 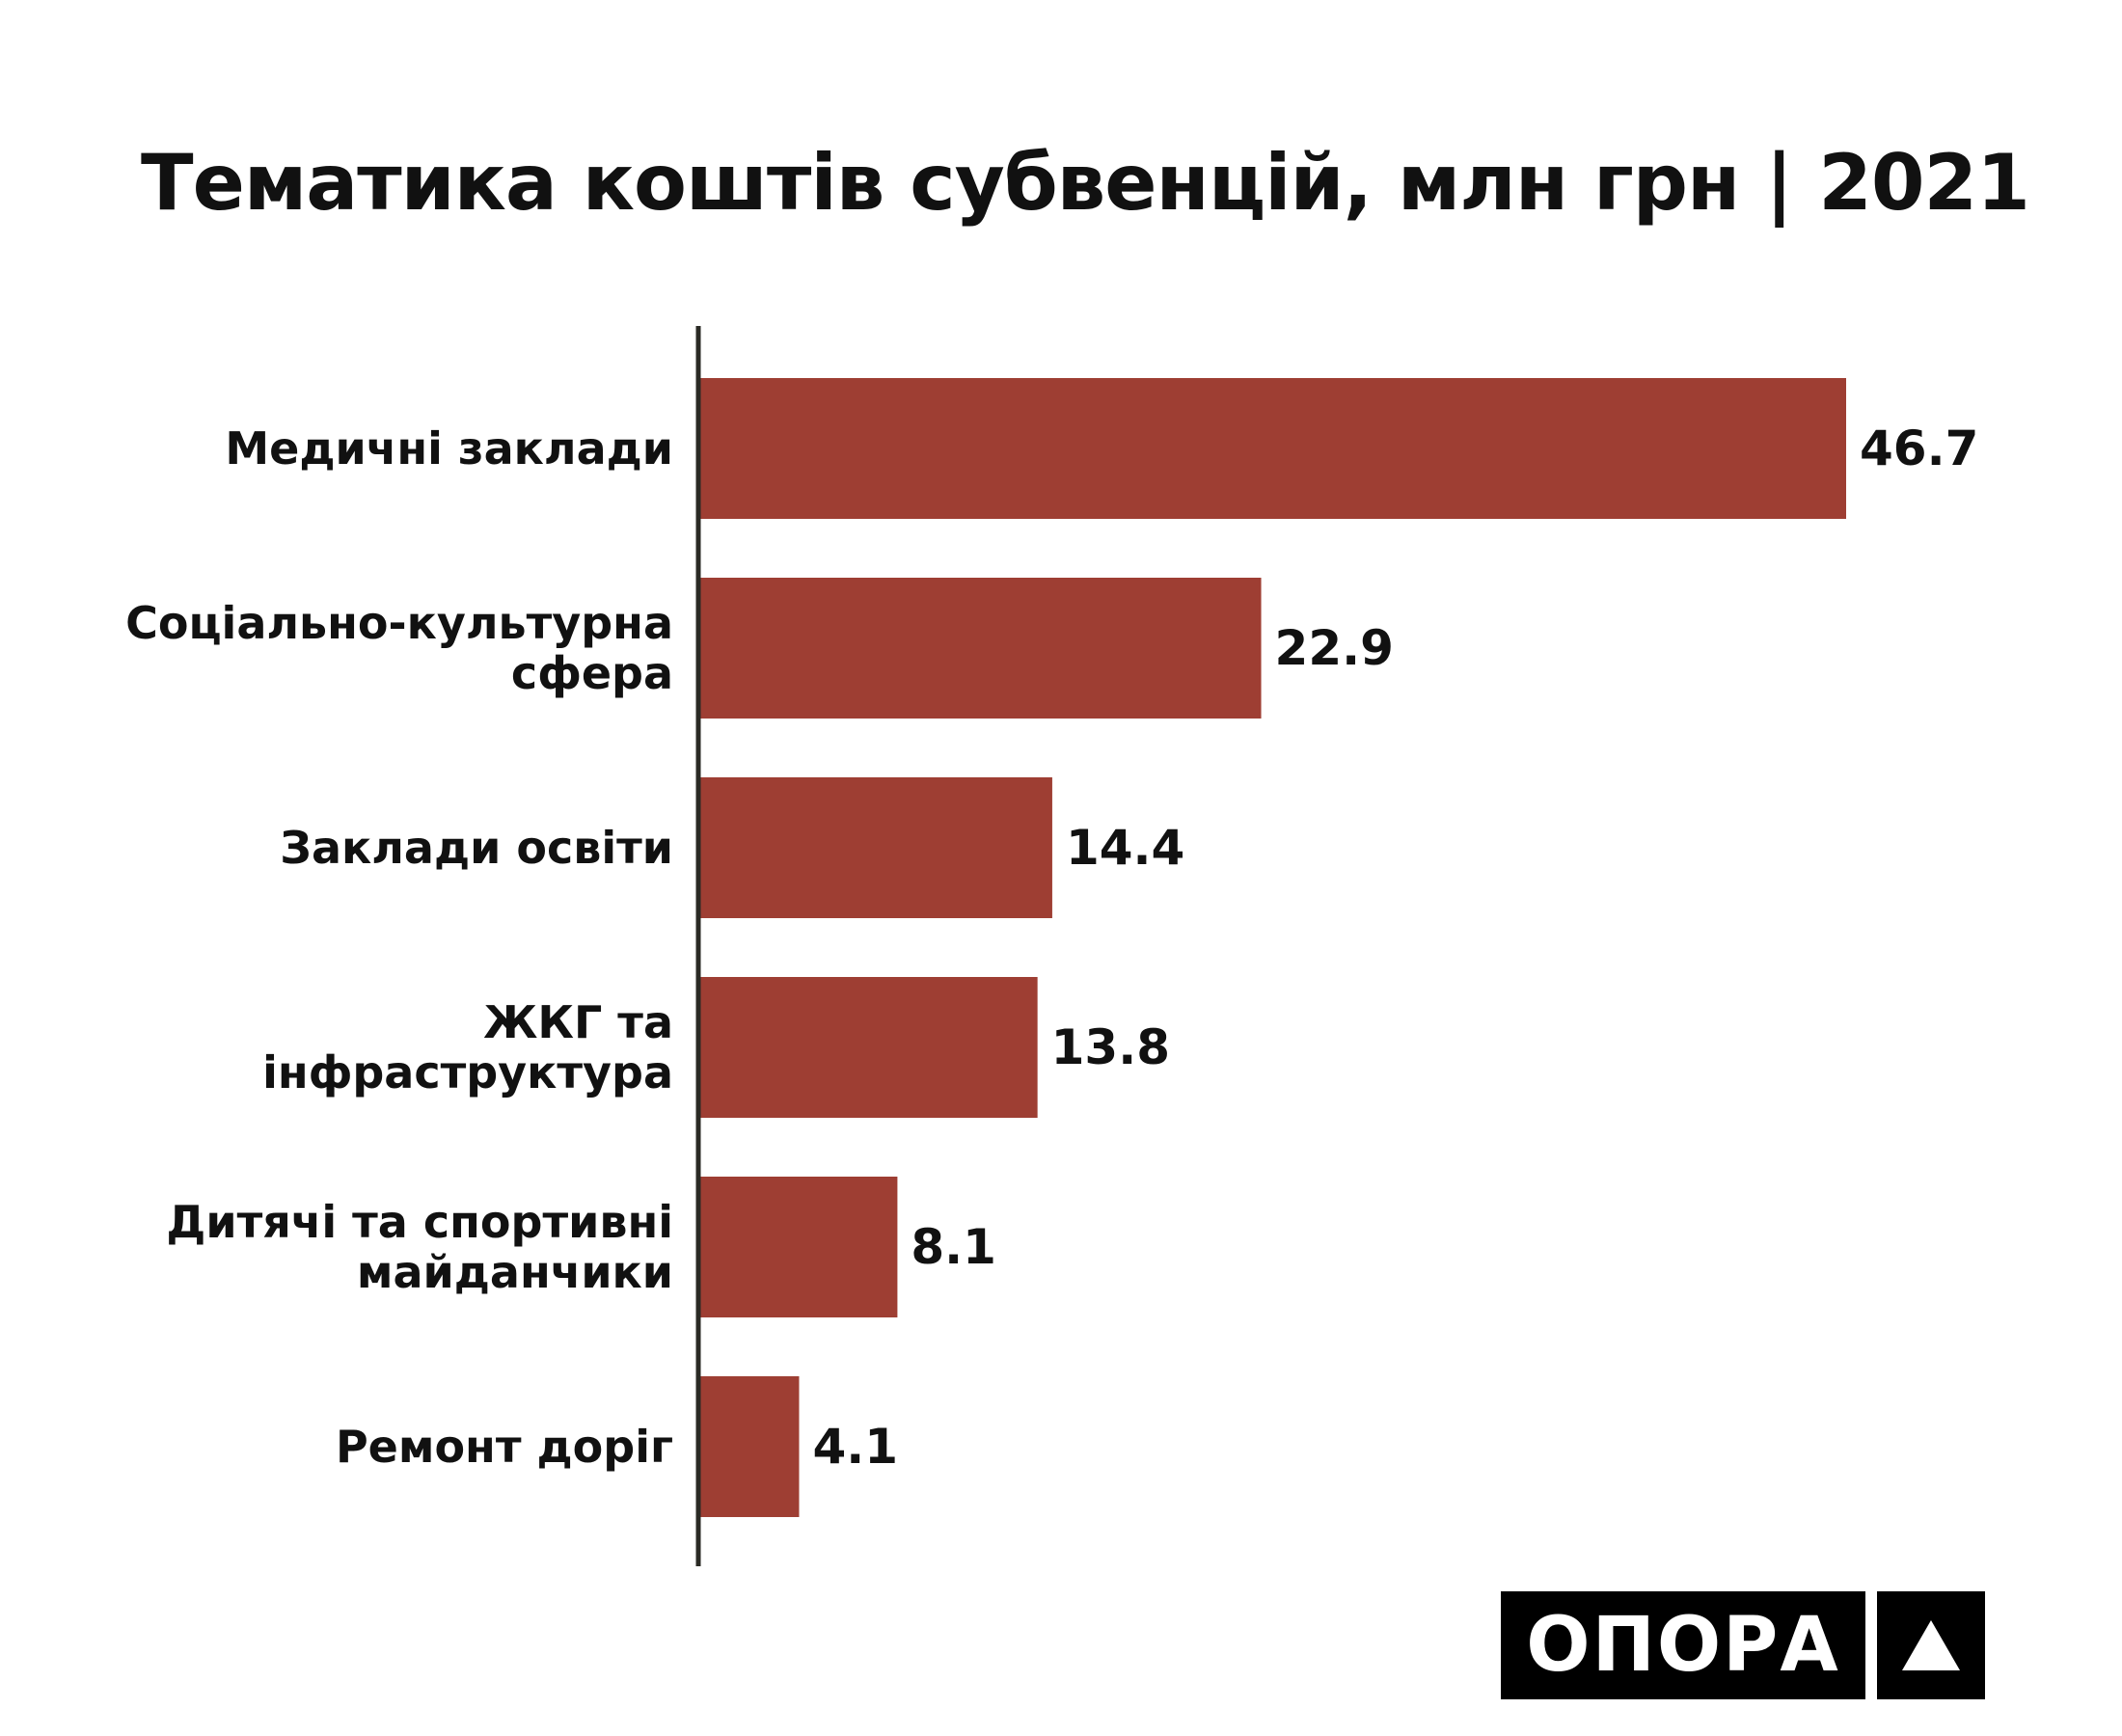 I want to click on category-label-4: Дитячі та спортивні майданчики, so click(x=420, y=1247).